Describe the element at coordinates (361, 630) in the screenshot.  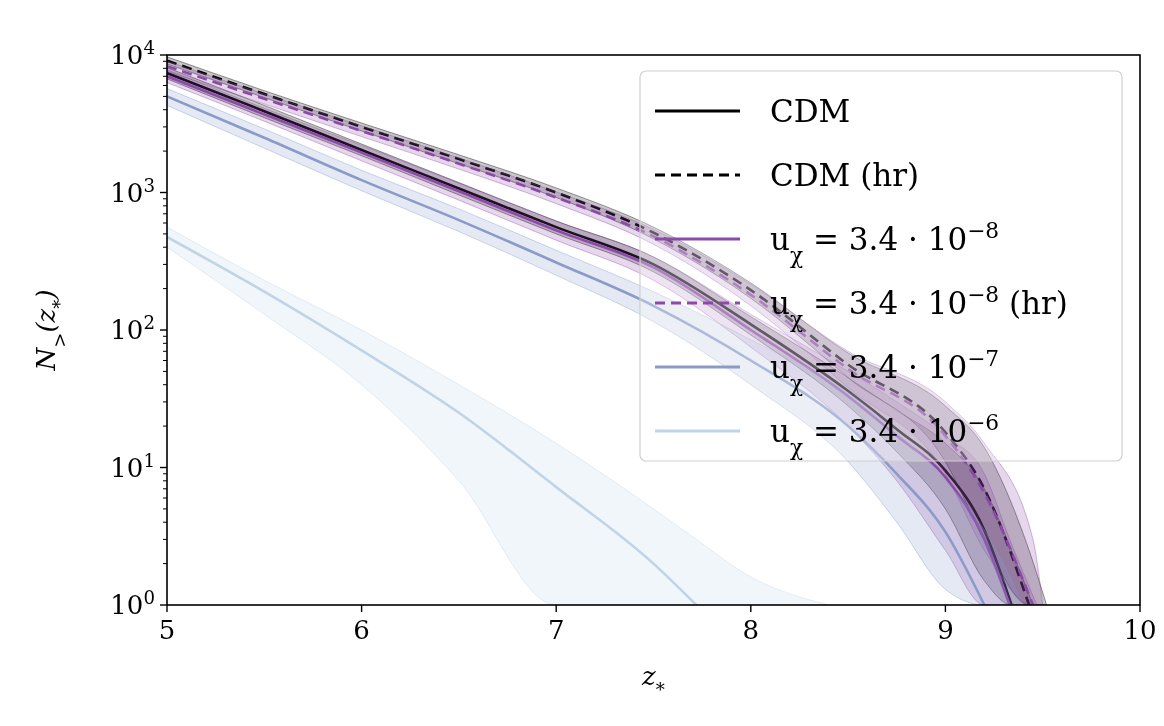
I see `x-tick-label: 6` at that location.